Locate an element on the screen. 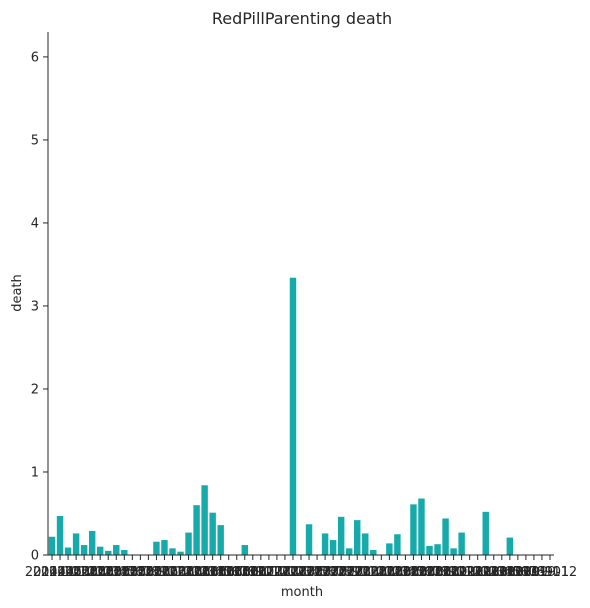 This screenshot has width=590, height=608. x-tick-label: 2018-06 is located at coordinates (405, 572).